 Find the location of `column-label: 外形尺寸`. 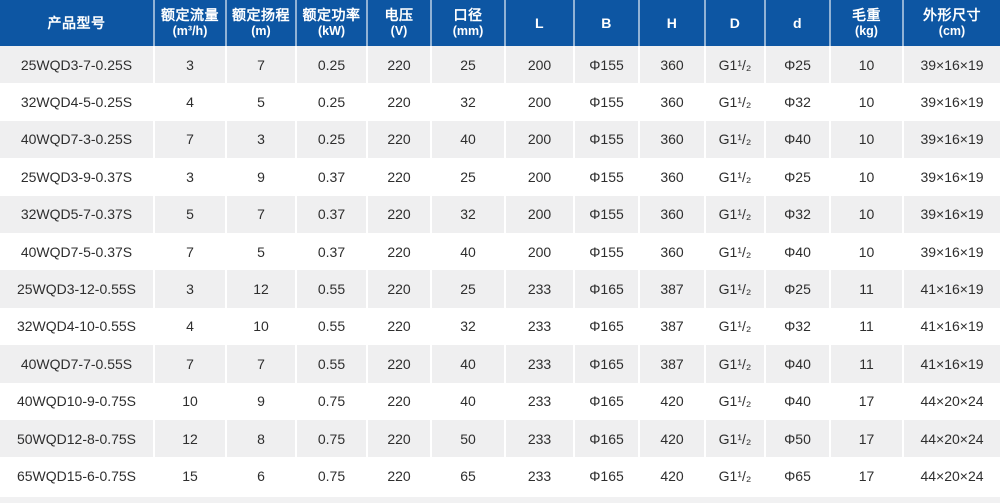

column-label: 外形尺寸 is located at coordinates (952, 15).